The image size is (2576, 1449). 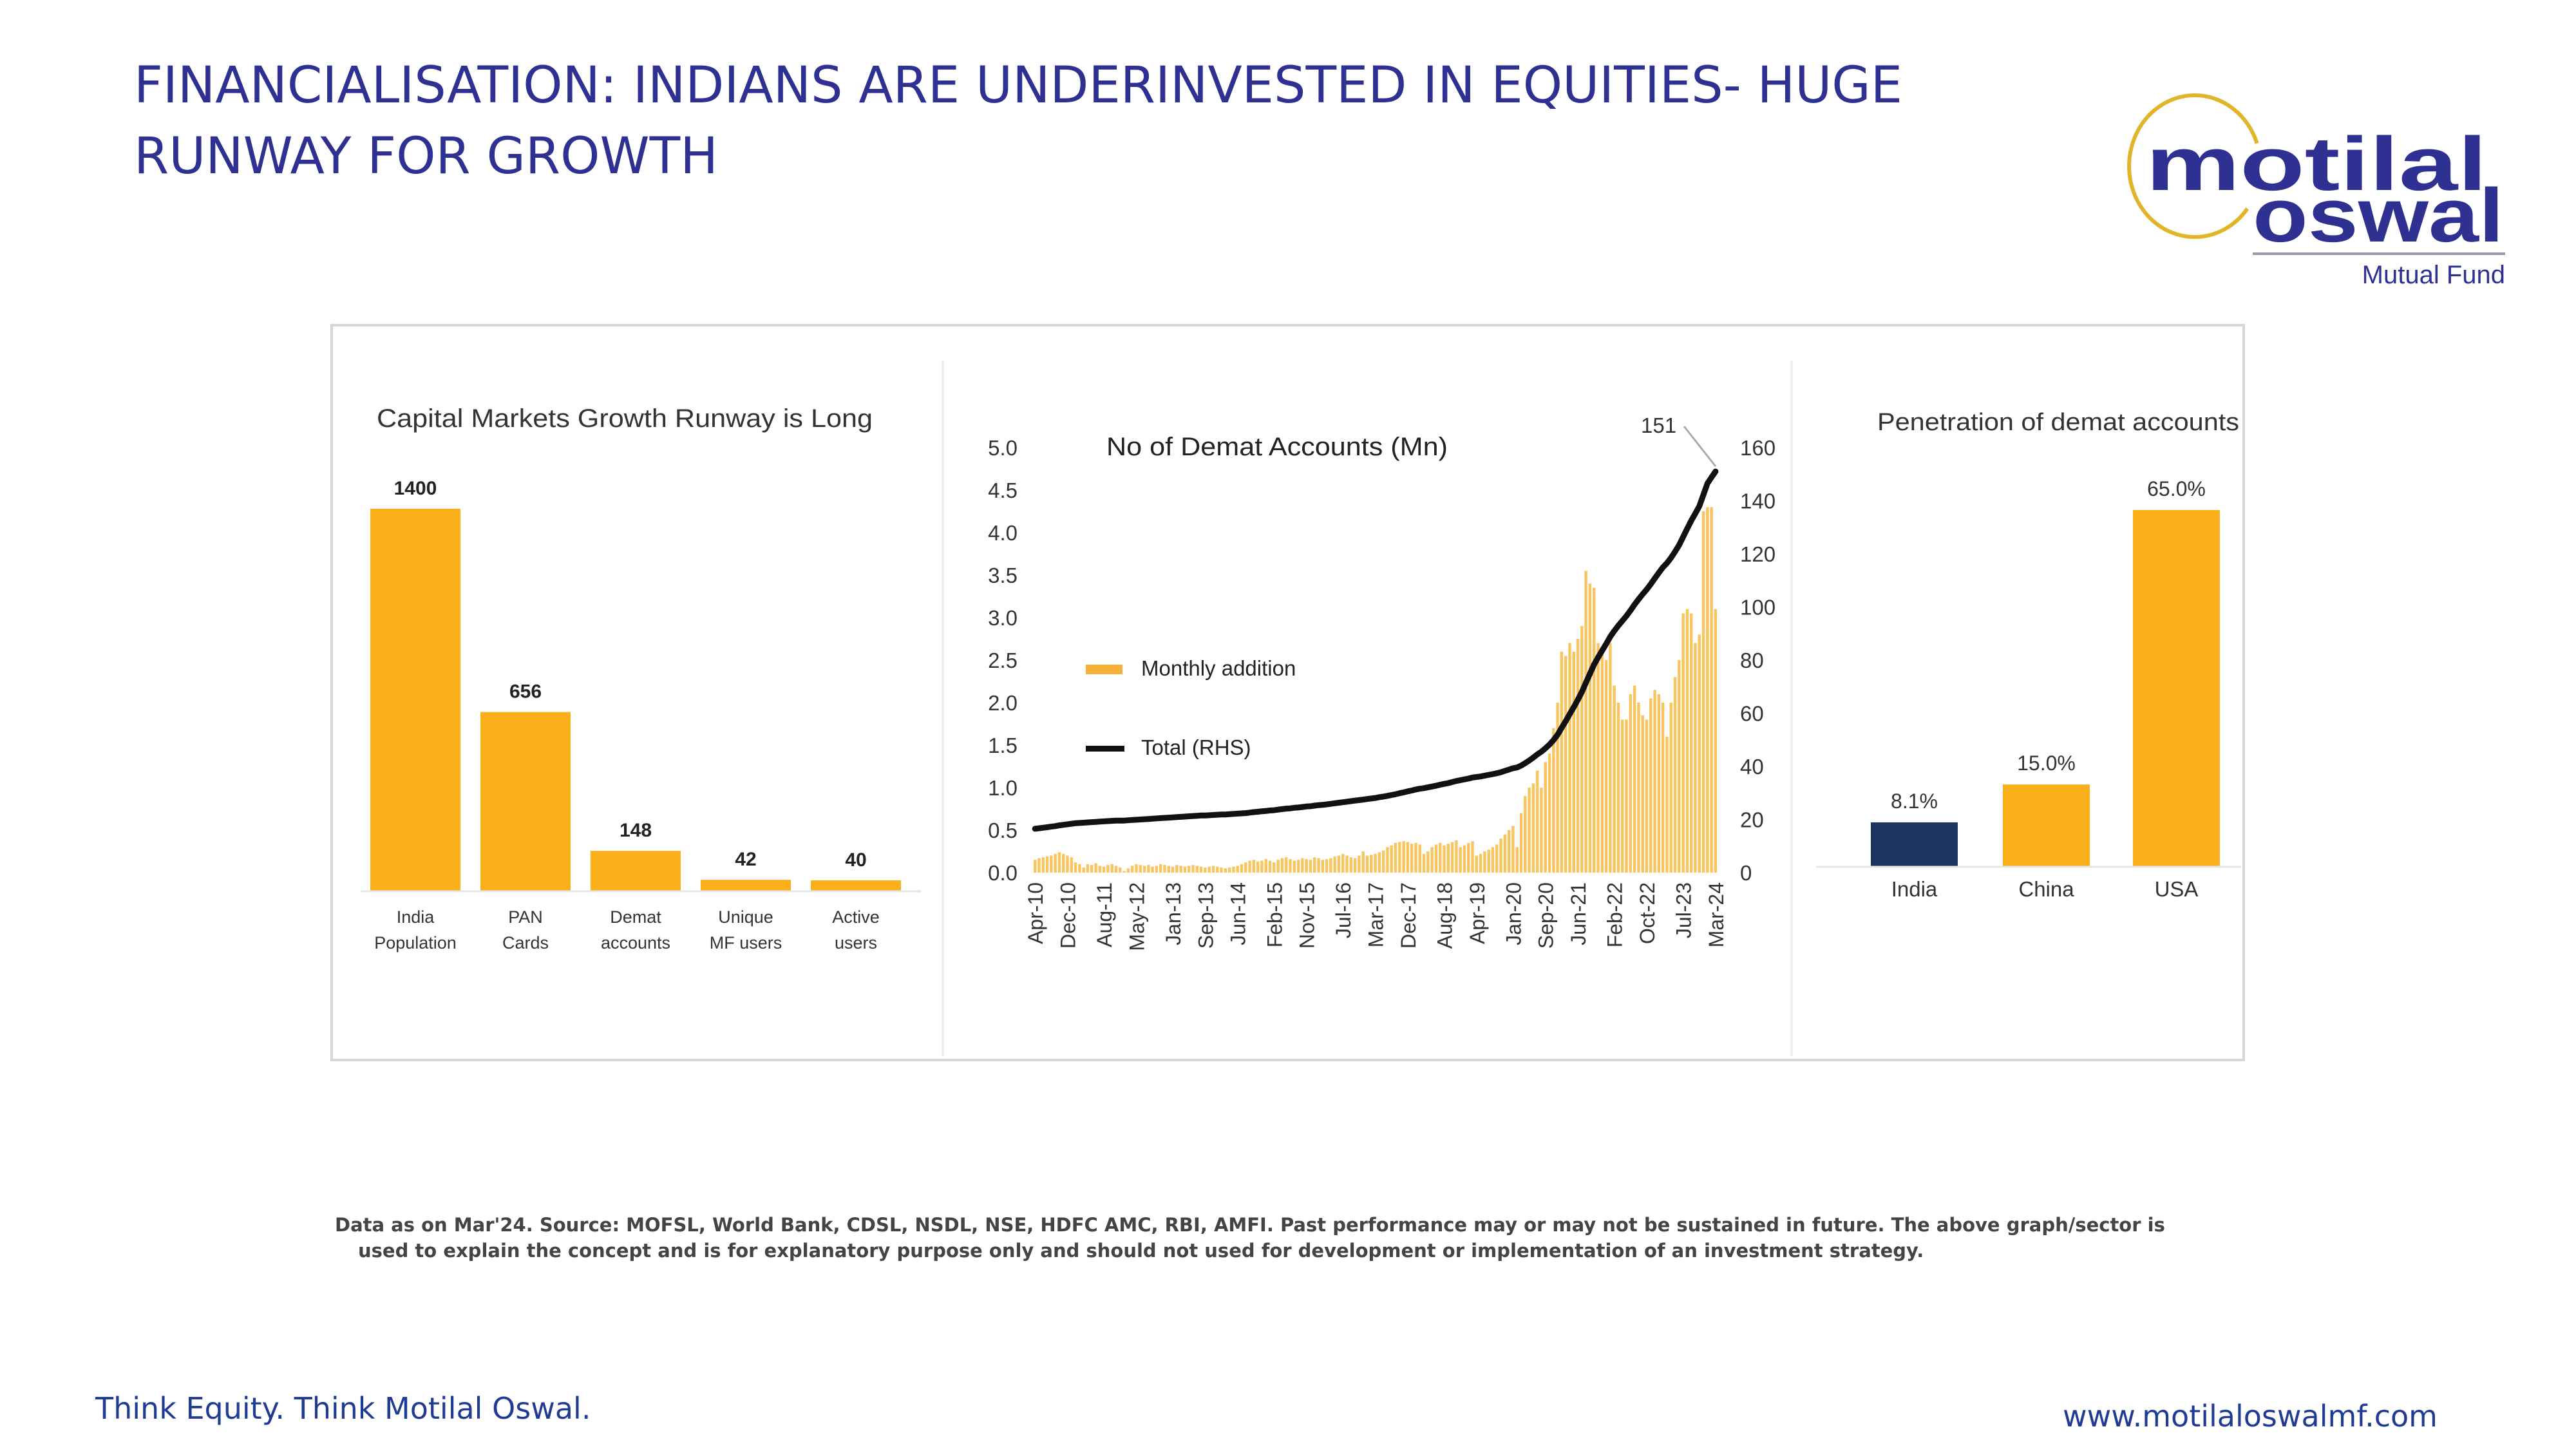 I want to click on capital-markets-bar-value: 40, so click(x=855, y=860).